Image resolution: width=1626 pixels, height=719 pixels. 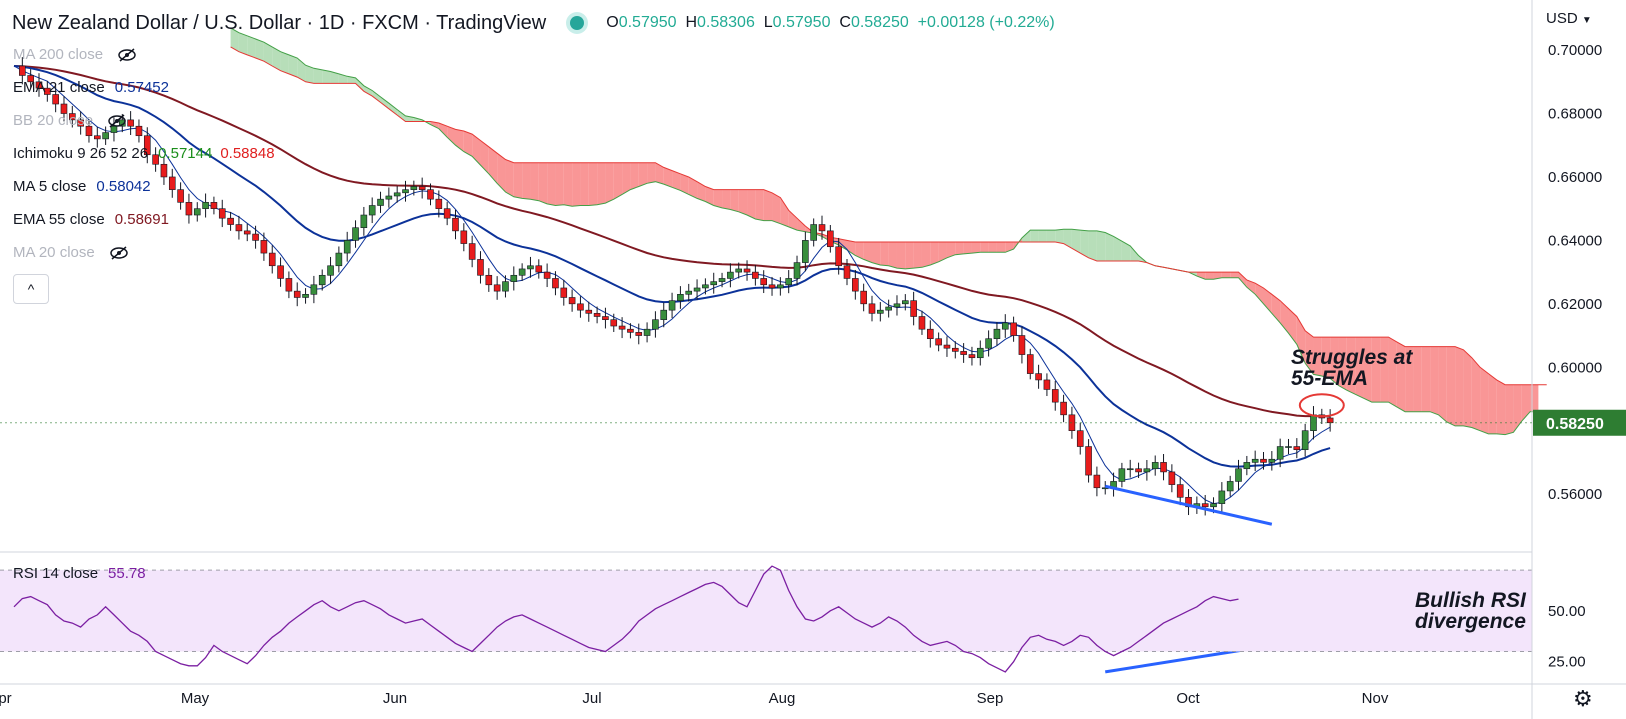 I want to click on legend-name: MA 5 close, so click(x=50, y=186).